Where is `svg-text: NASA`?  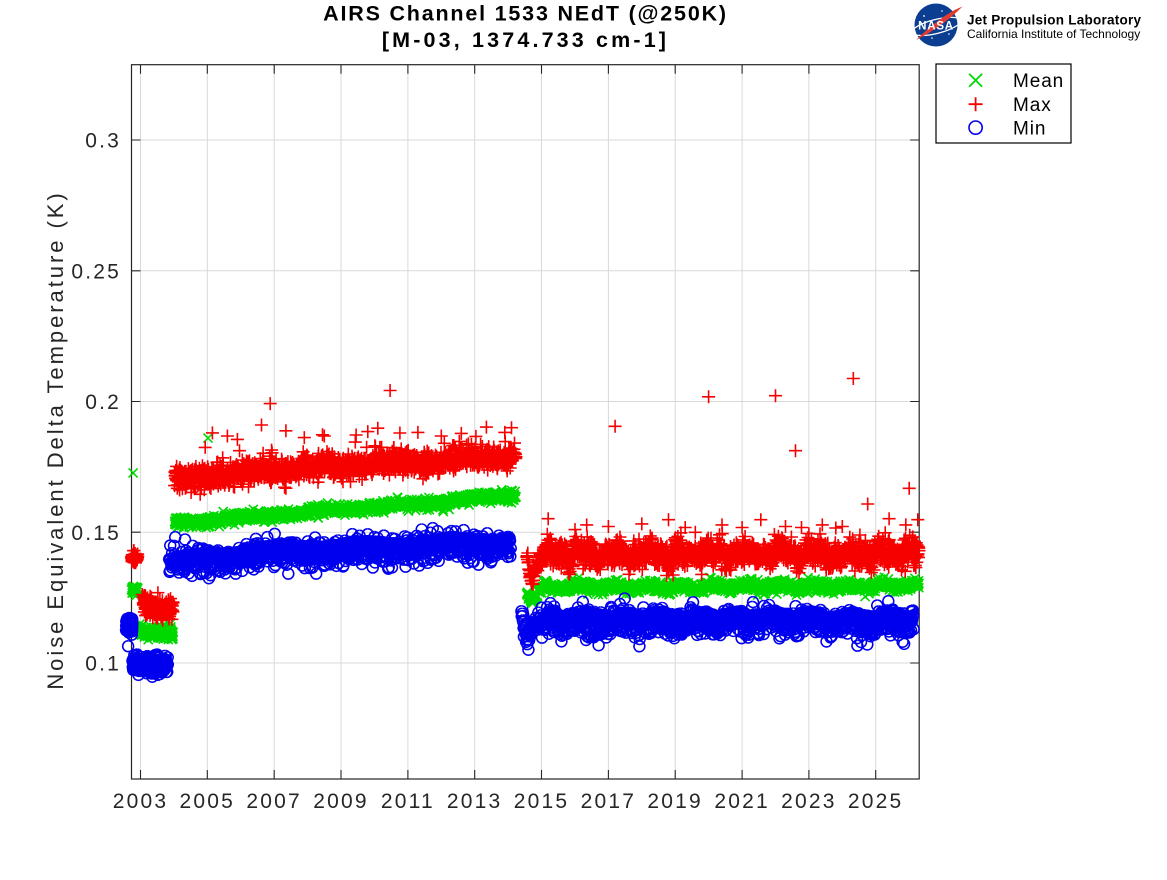 svg-text: NASA is located at coordinates (936, 27).